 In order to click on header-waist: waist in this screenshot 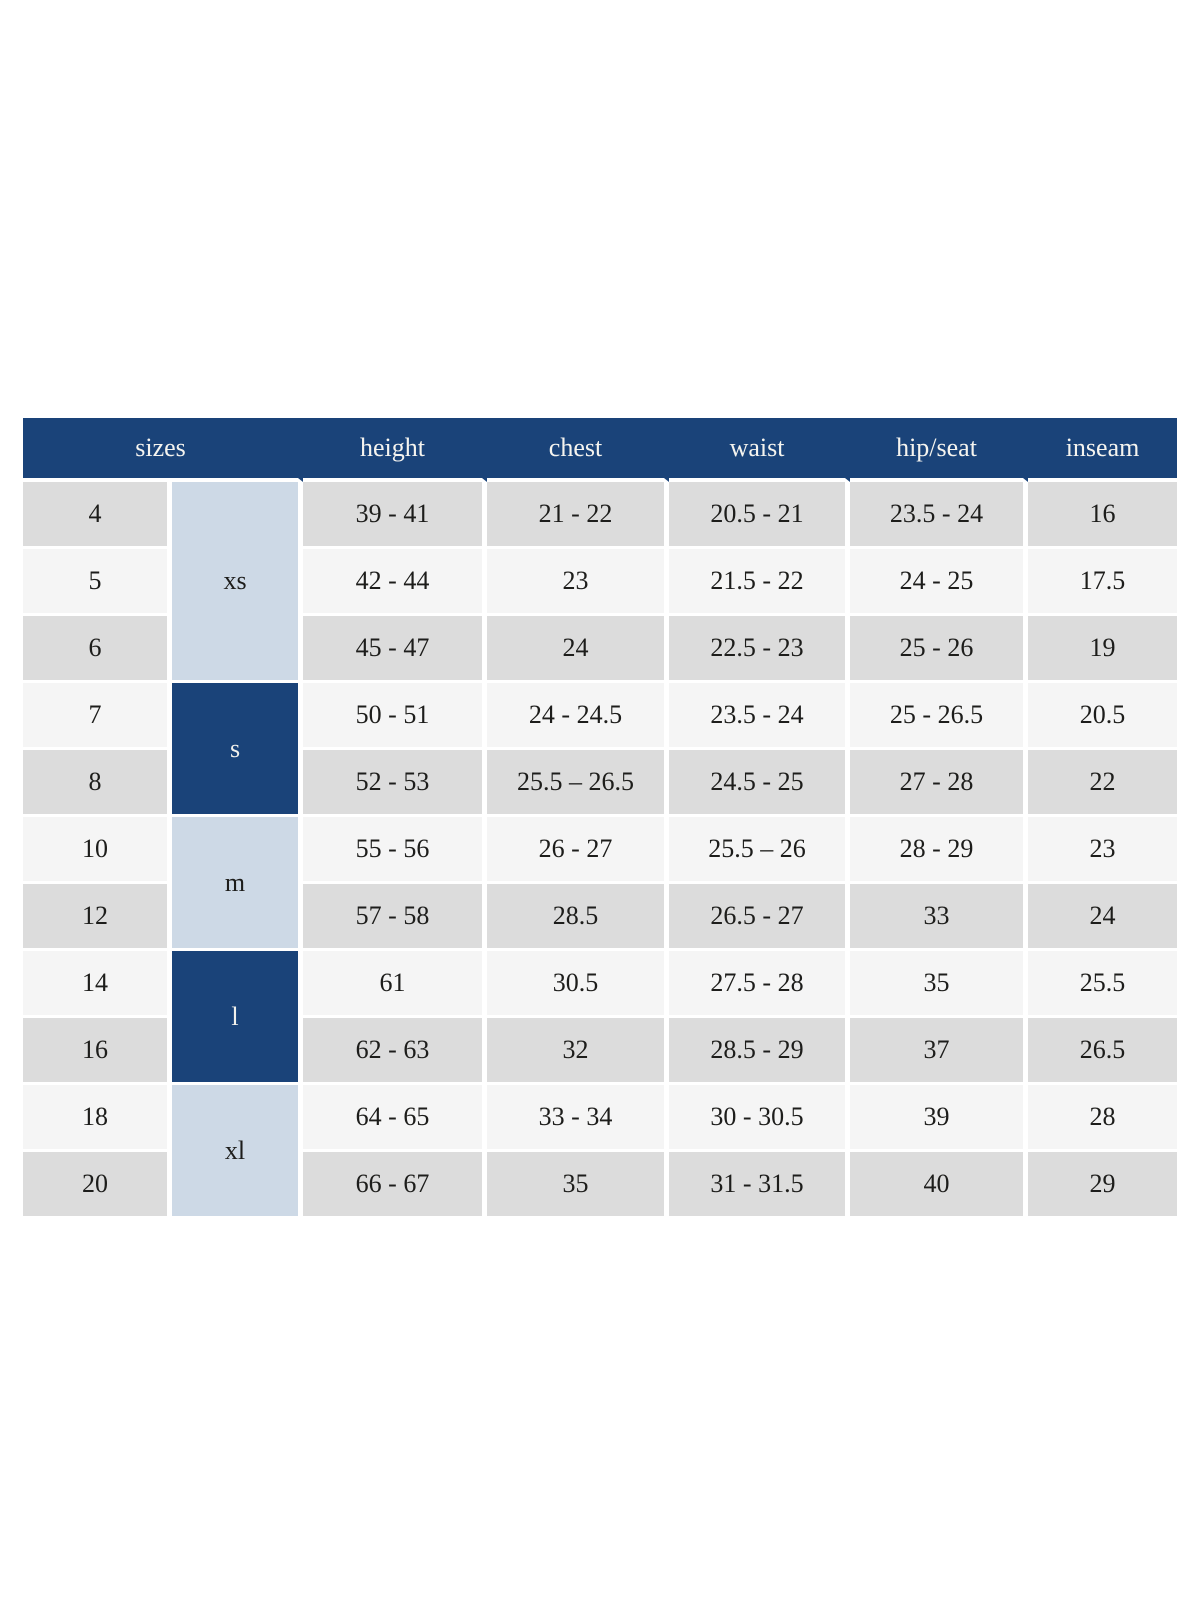, I will do `click(760, 450)`.